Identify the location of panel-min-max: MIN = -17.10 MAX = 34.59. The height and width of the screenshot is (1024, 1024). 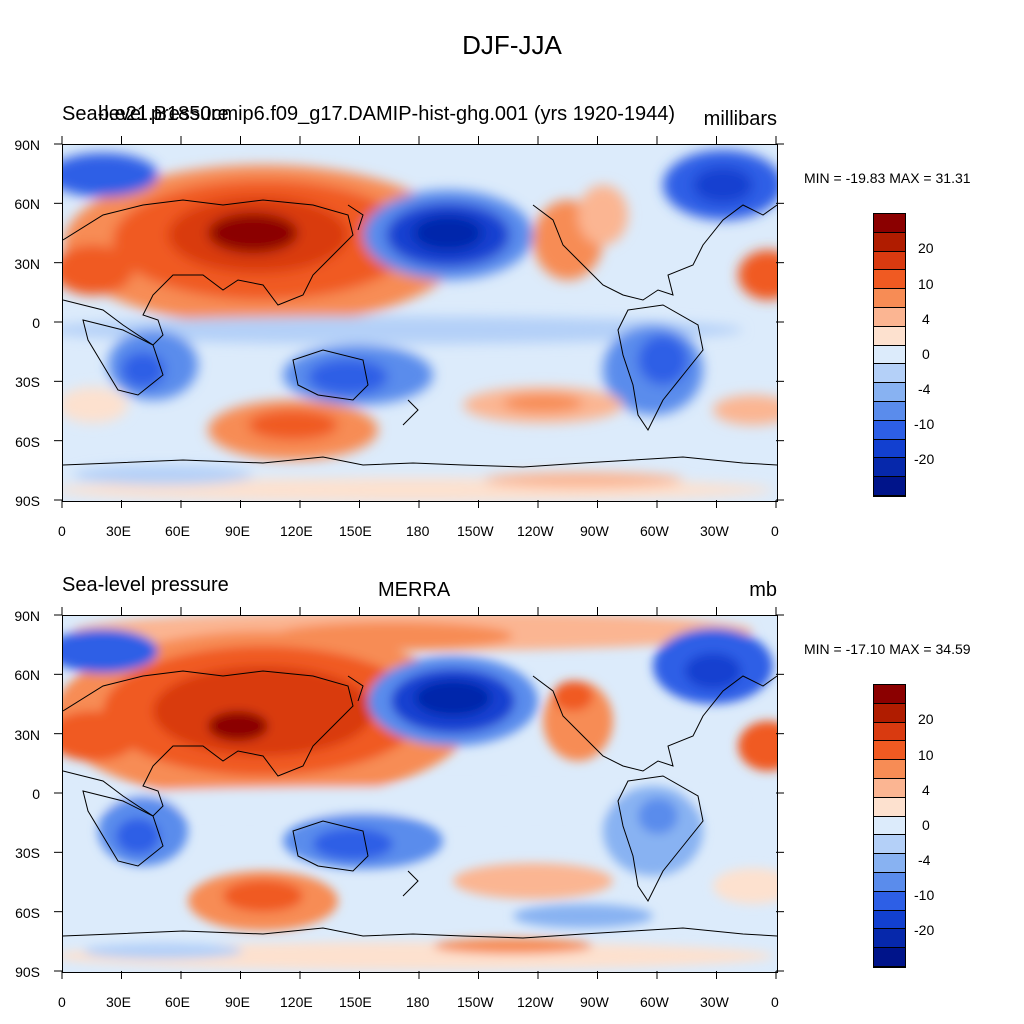
(887, 649).